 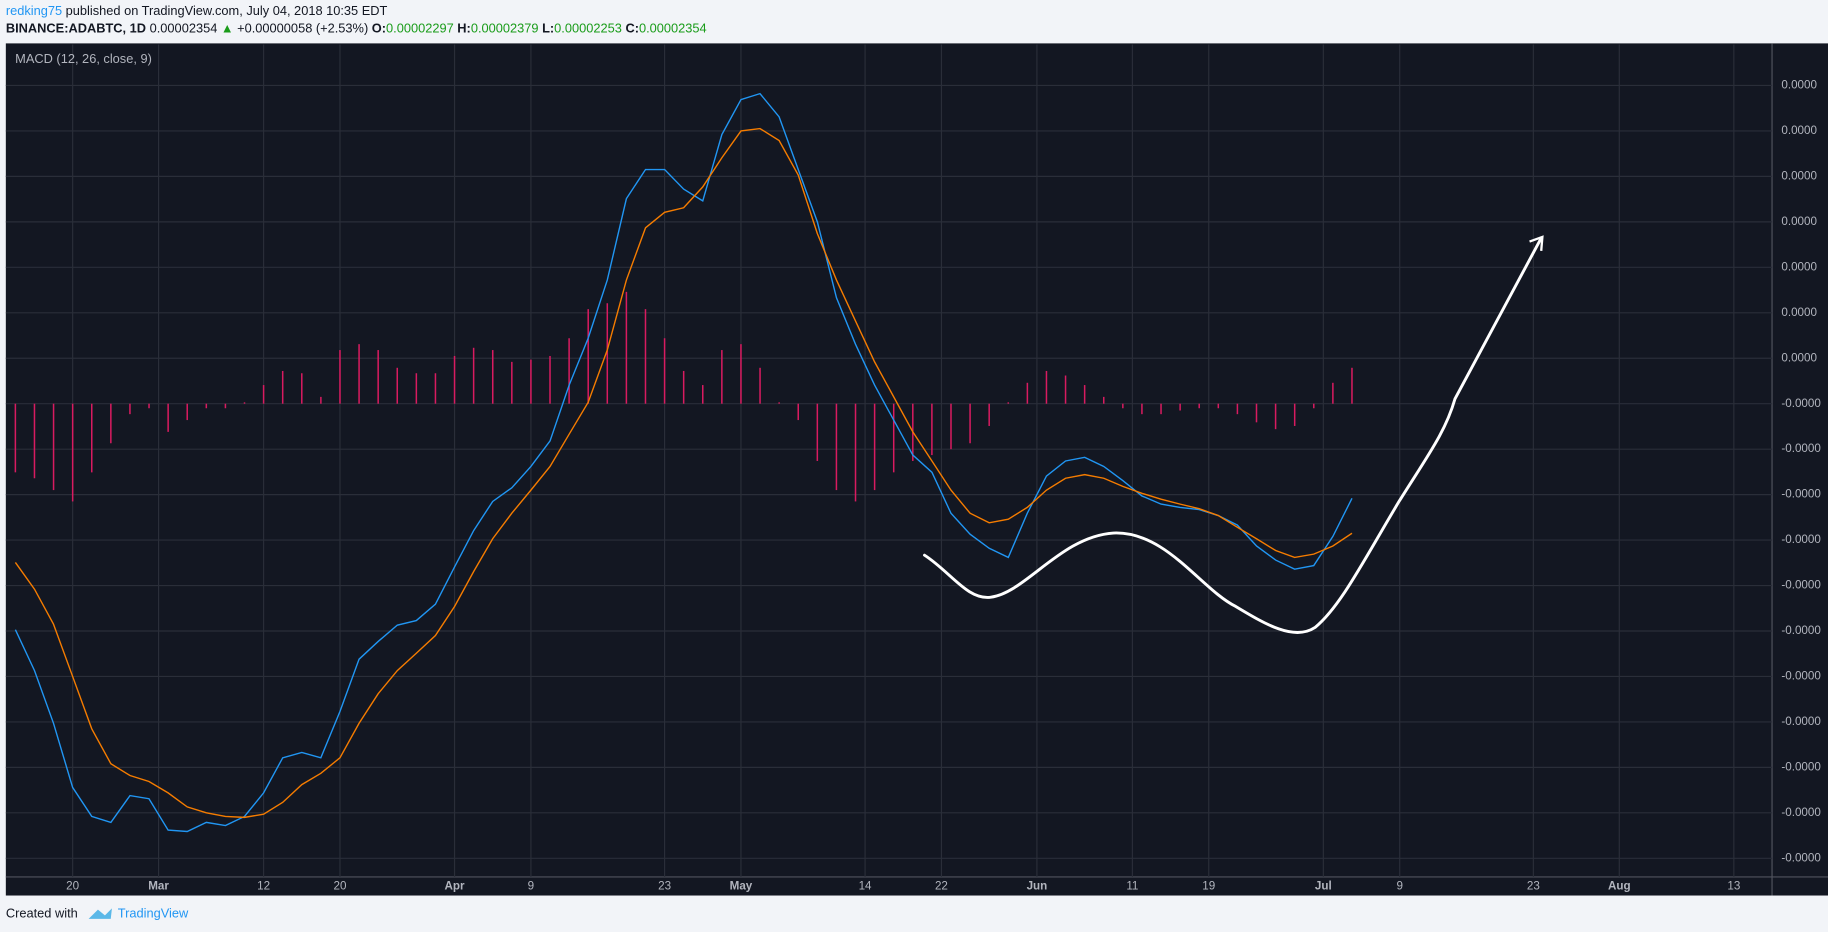 I want to click on ohlc-label: L:, so click(x=548, y=28).